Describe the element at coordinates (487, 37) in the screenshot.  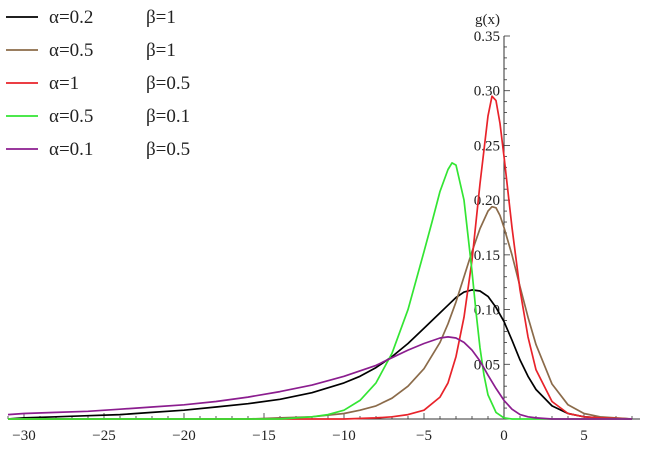
I see `y-tick-label: 0.35` at that location.